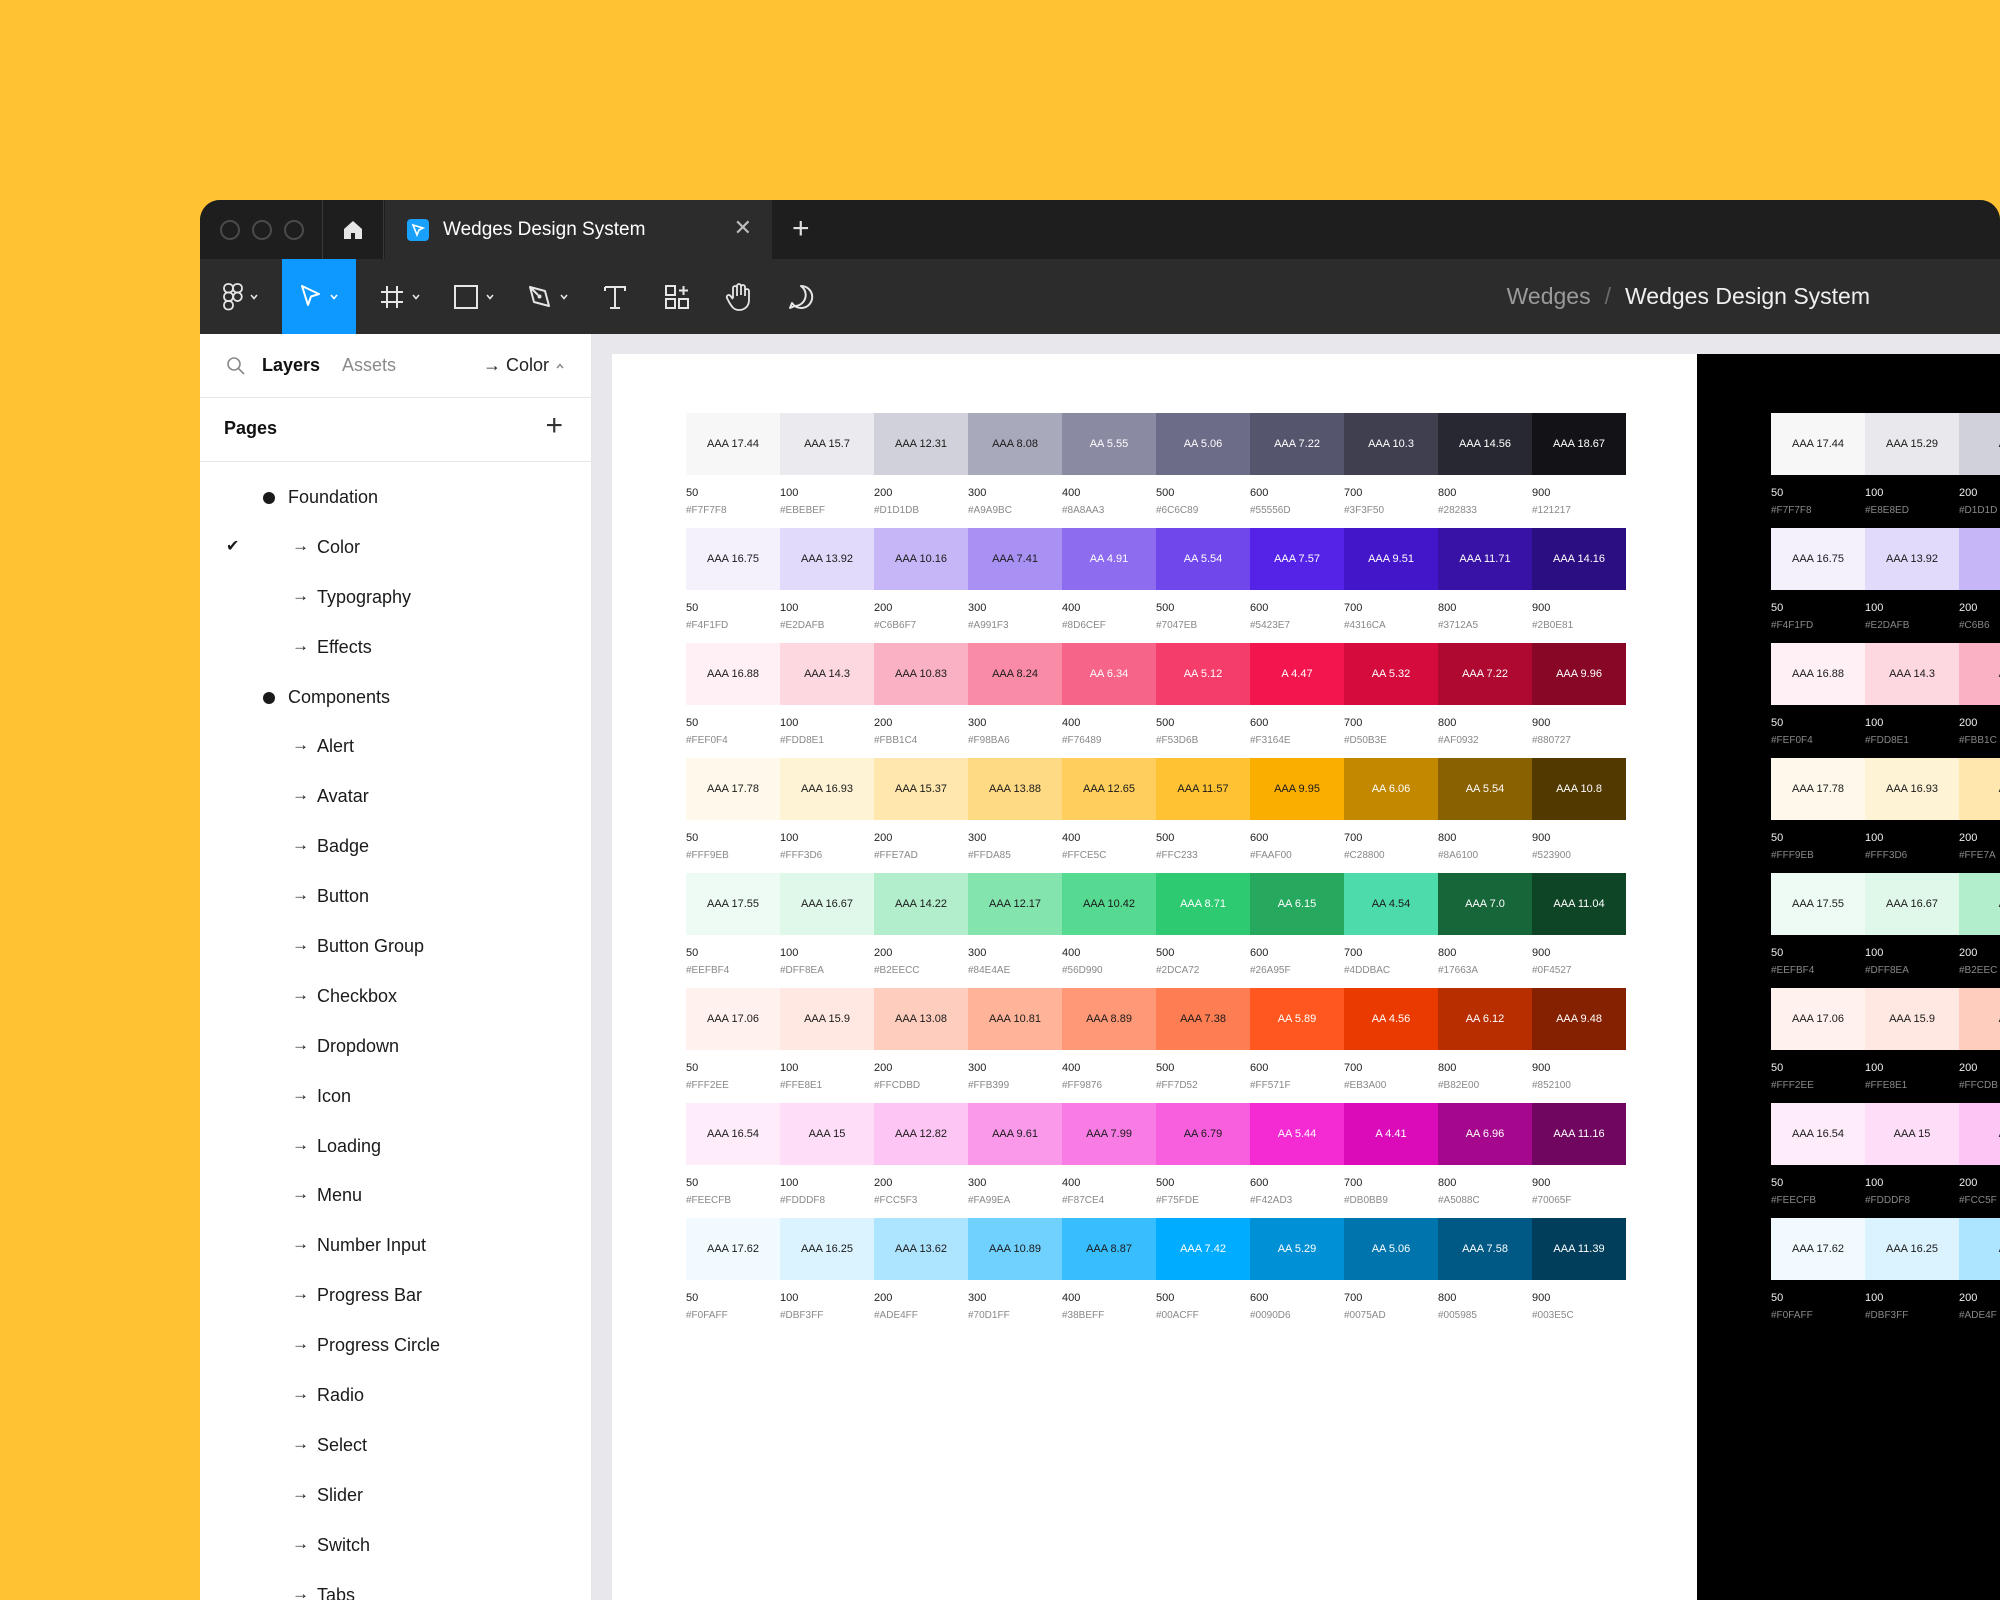  What do you see at coordinates (1818, 444) in the screenshot?
I see `color-swatch: AAA 17.44` at bounding box center [1818, 444].